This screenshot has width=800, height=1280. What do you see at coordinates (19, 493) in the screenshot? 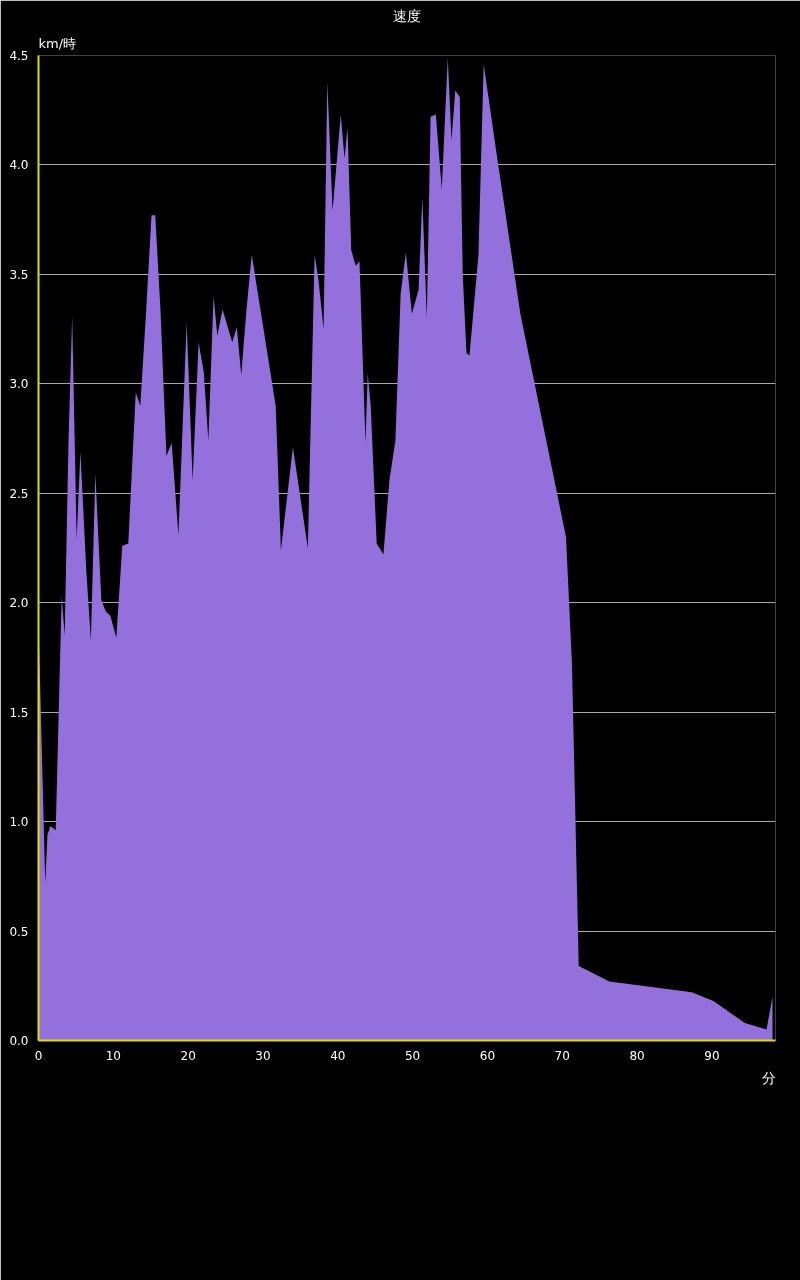
I see `y-tick-label: 2.5` at bounding box center [19, 493].